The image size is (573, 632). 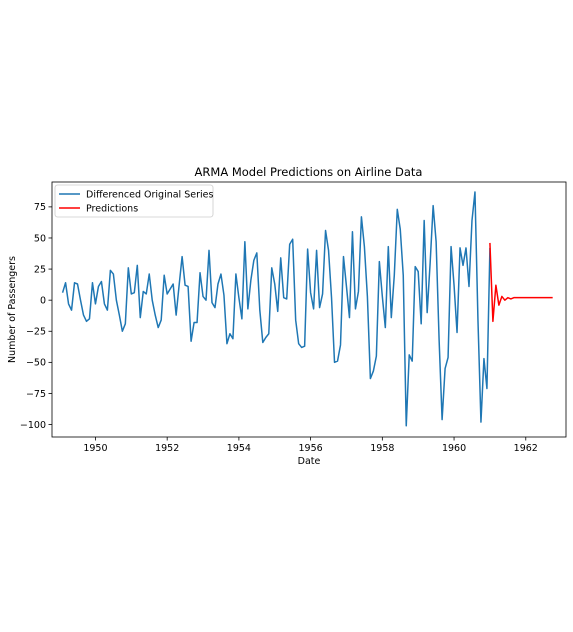 I want to click on x-axis-label: Date, so click(x=309, y=461).